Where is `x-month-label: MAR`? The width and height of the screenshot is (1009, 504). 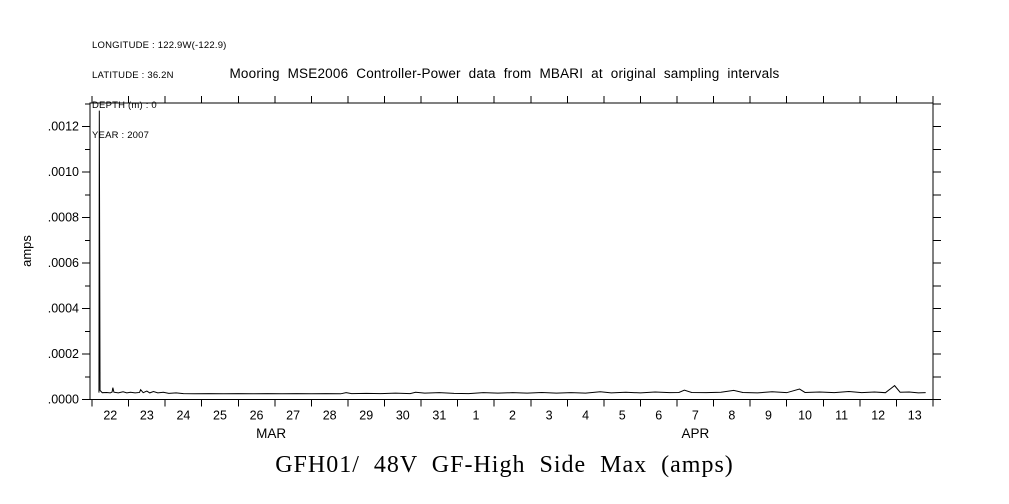 x-month-label: MAR is located at coordinates (271, 433).